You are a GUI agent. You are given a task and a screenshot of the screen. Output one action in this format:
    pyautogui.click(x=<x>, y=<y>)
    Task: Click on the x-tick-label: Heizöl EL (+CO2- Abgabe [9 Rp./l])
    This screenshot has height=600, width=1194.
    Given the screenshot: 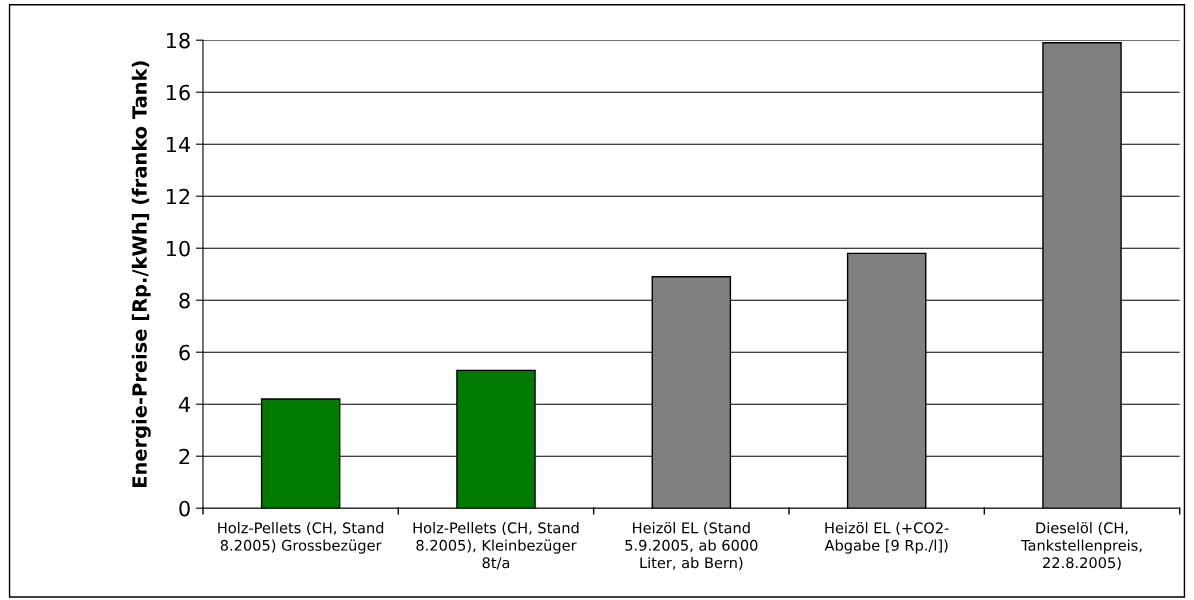 What is the action you would take?
    pyautogui.click(x=886, y=538)
    